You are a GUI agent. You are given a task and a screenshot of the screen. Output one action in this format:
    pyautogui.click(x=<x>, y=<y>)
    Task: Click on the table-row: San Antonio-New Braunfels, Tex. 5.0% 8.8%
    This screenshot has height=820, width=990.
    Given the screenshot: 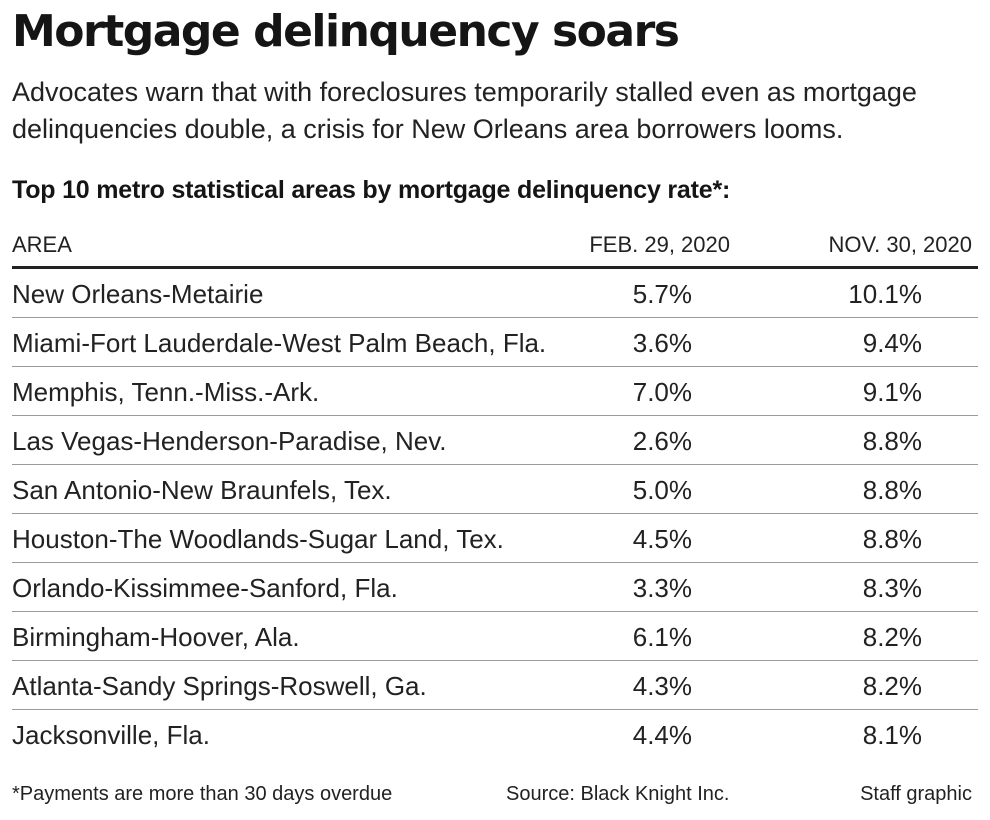 What is the action you would take?
    pyautogui.click(x=495, y=489)
    